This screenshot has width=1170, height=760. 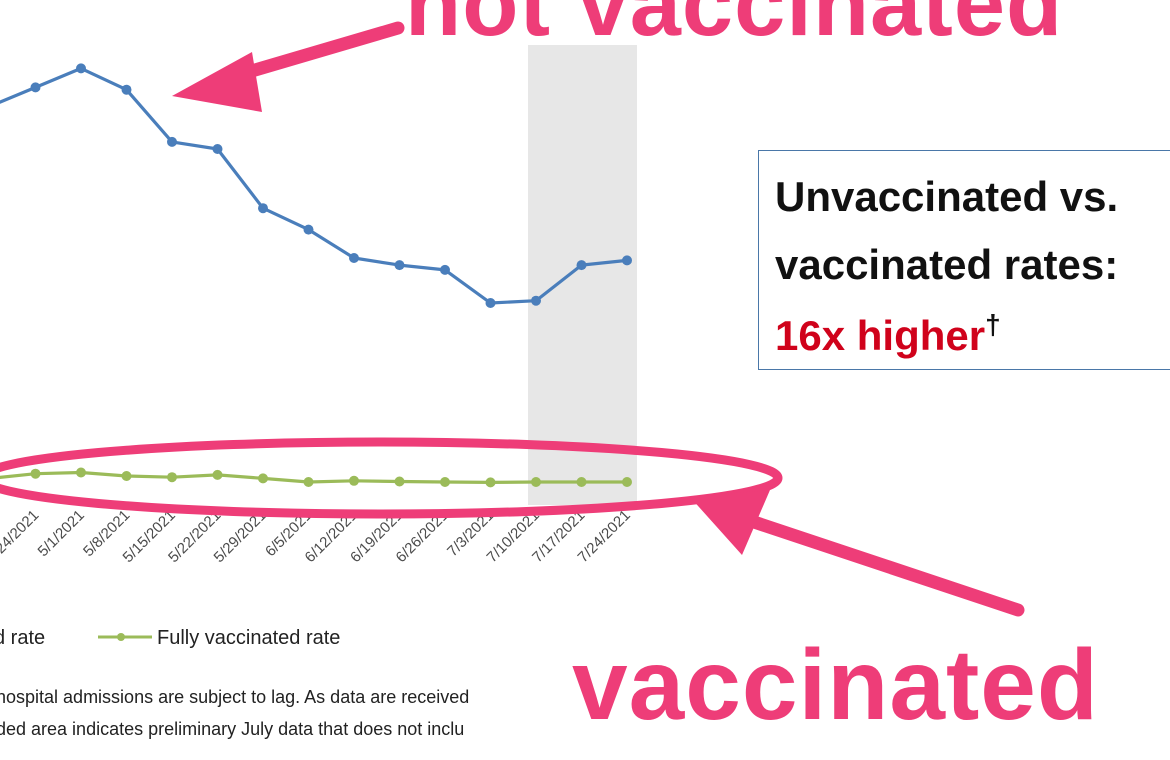 I want to click on not-vaccinated-overlay-label: not vaccinated, so click(x=733, y=28).